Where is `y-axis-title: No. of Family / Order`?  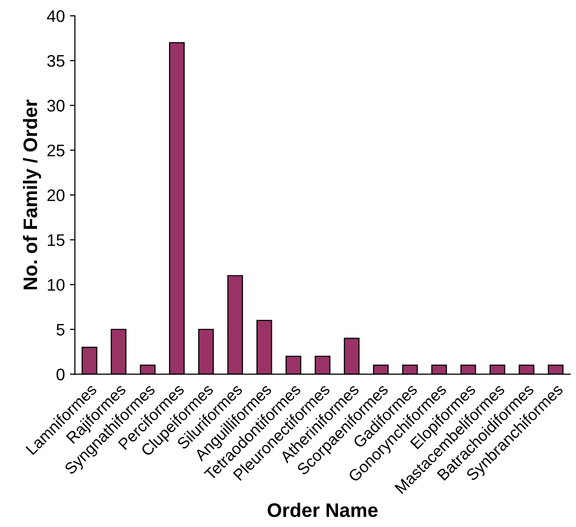
y-axis-title: No. of Family / Order is located at coordinates (32, 195).